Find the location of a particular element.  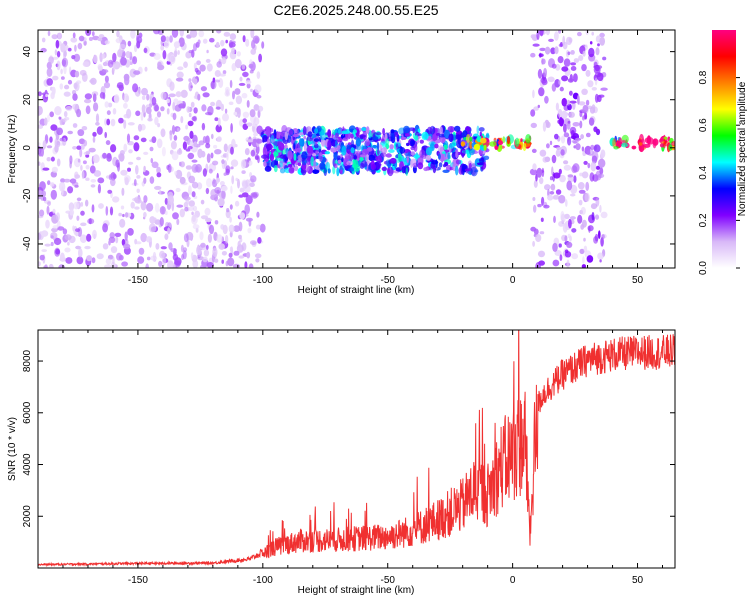

figure-title: C2E6.2025.248.00.55.E25 is located at coordinates (355, 10).